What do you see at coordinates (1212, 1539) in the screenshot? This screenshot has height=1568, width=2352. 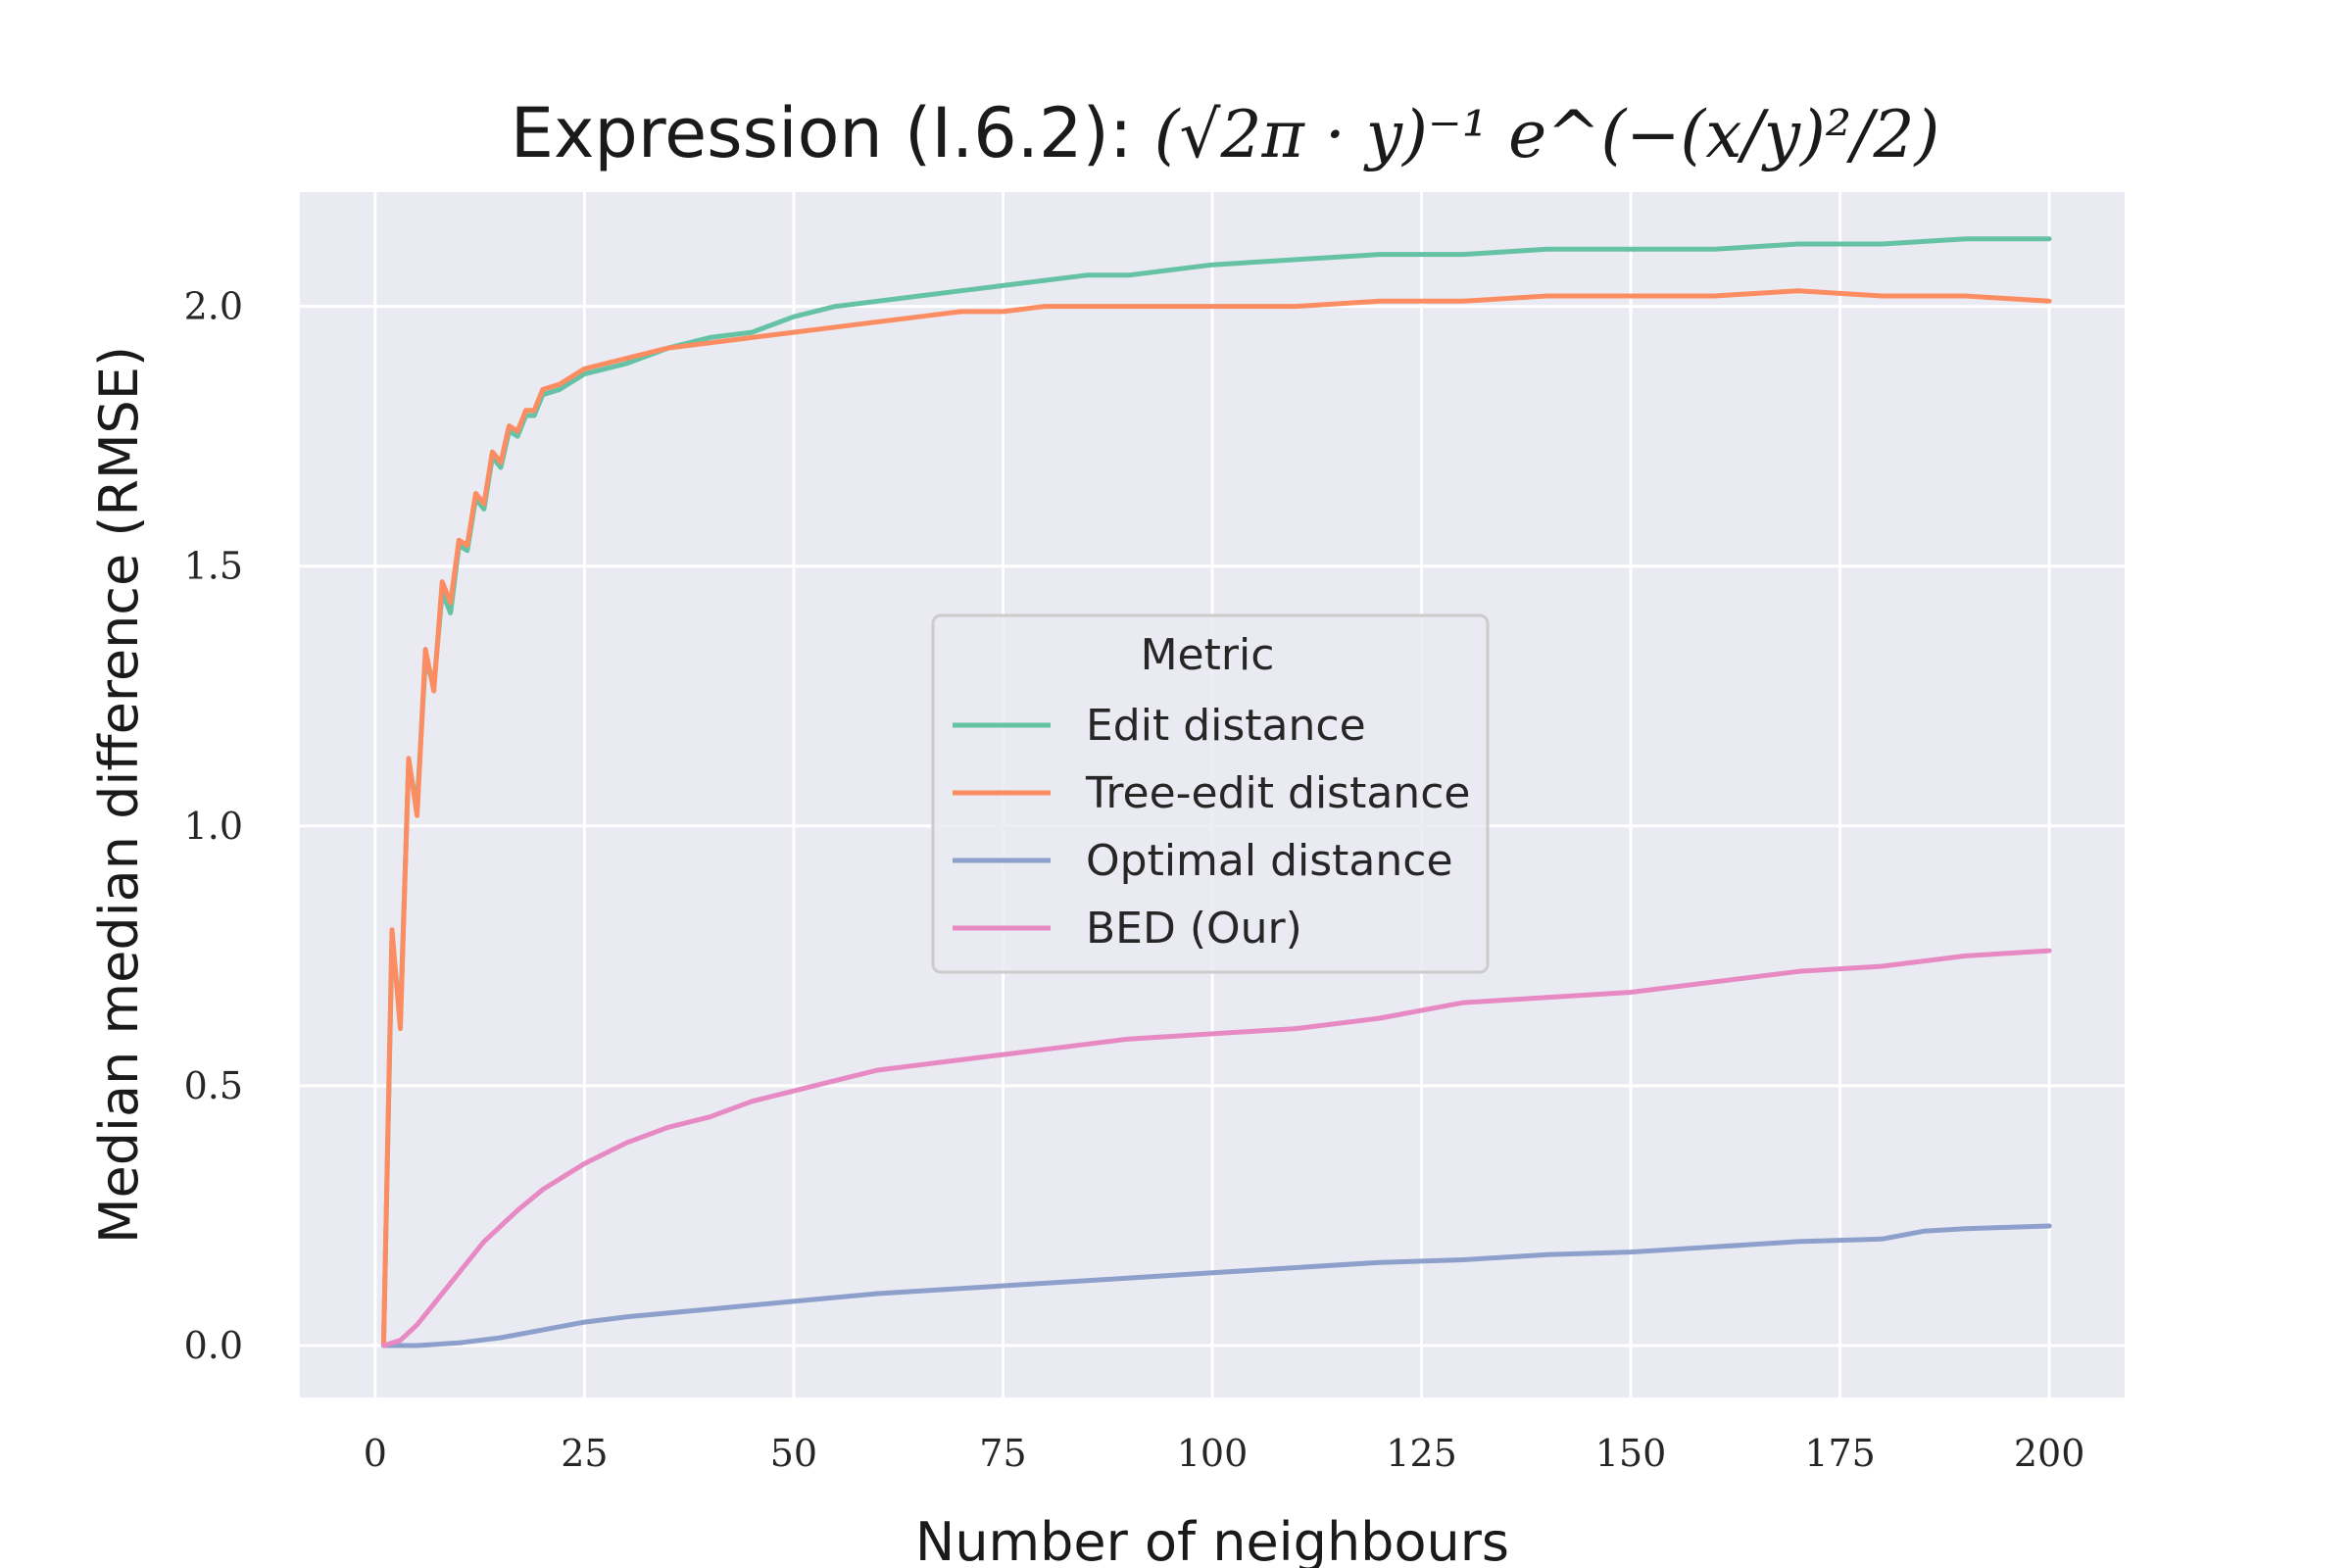 I see `x-axis-label: Number of neighbours` at bounding box center [1212, 1539].